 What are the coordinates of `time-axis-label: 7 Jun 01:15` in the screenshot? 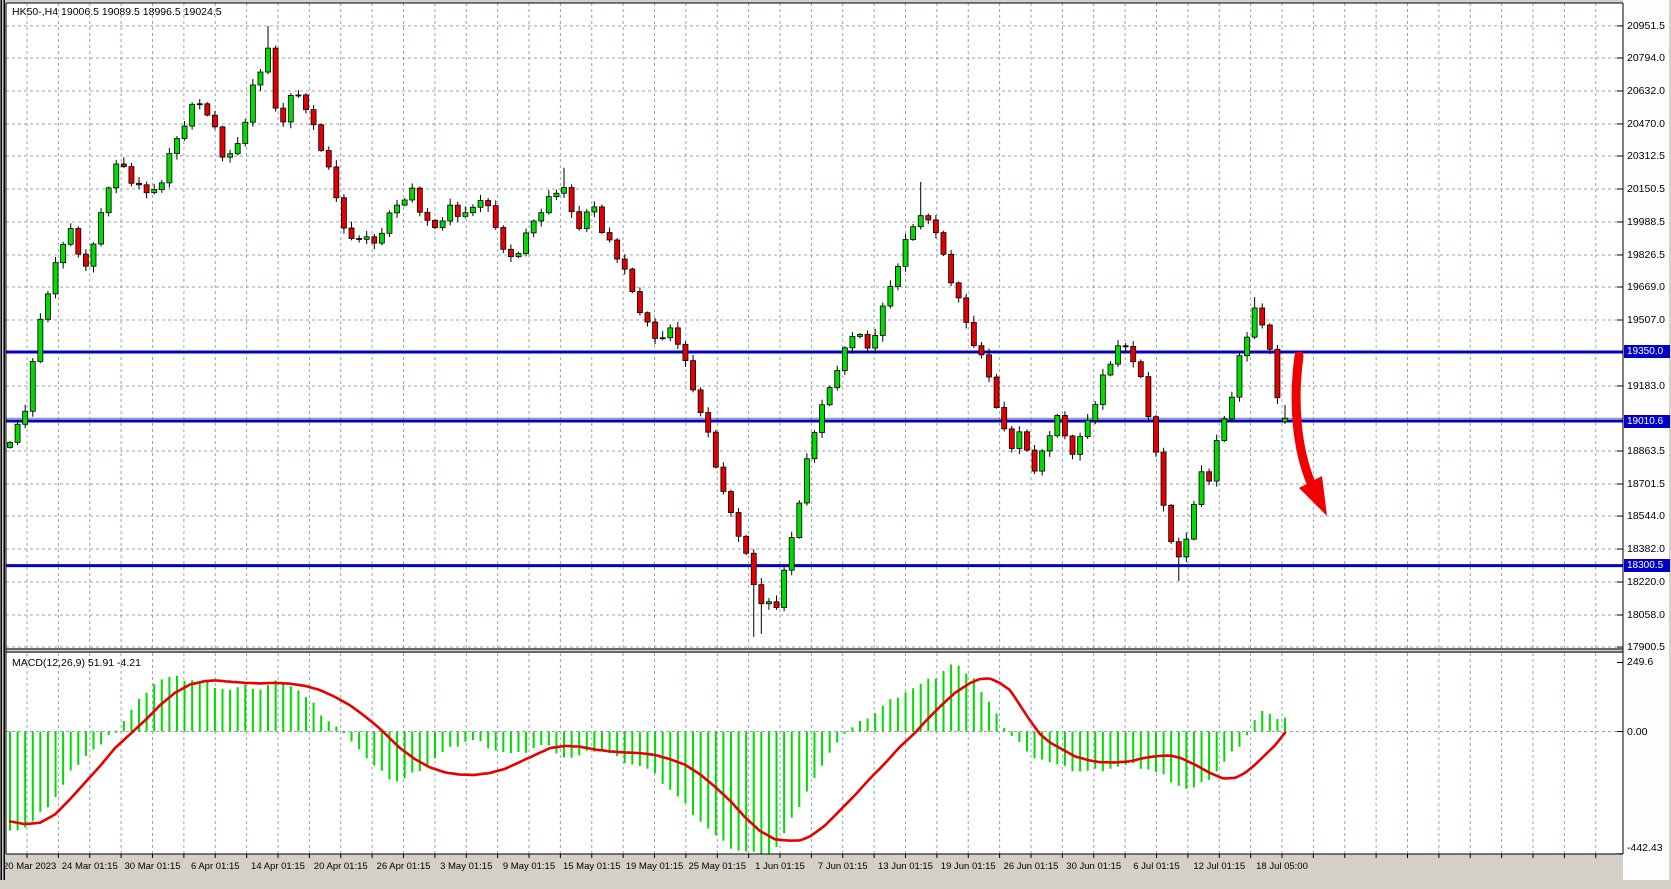 It's located at (842, 866).